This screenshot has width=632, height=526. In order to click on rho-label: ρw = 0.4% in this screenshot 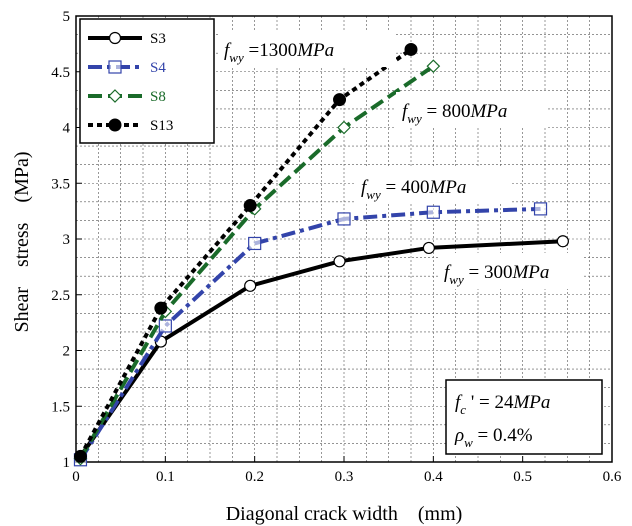, I will do `click(493, 437)`.